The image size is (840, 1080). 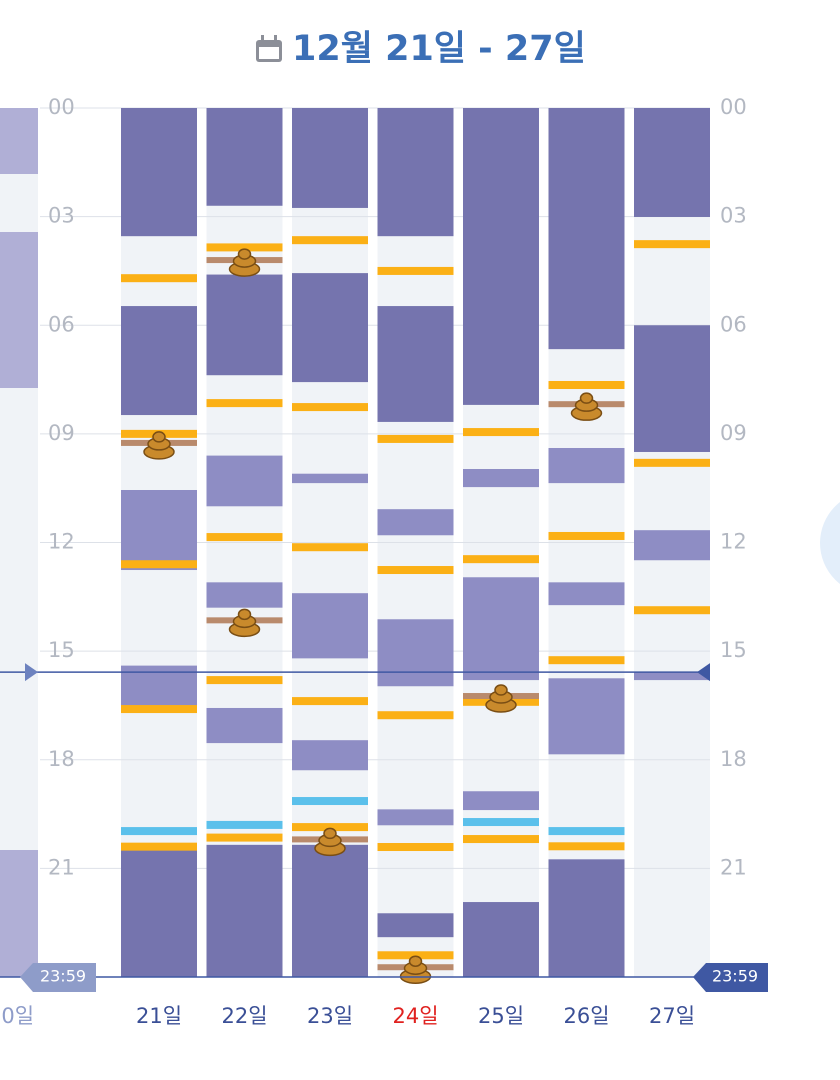 What do you see at coordinates (830, 543) in the screenshot?
I see `next-week-button` at bounding box center [830, 543].